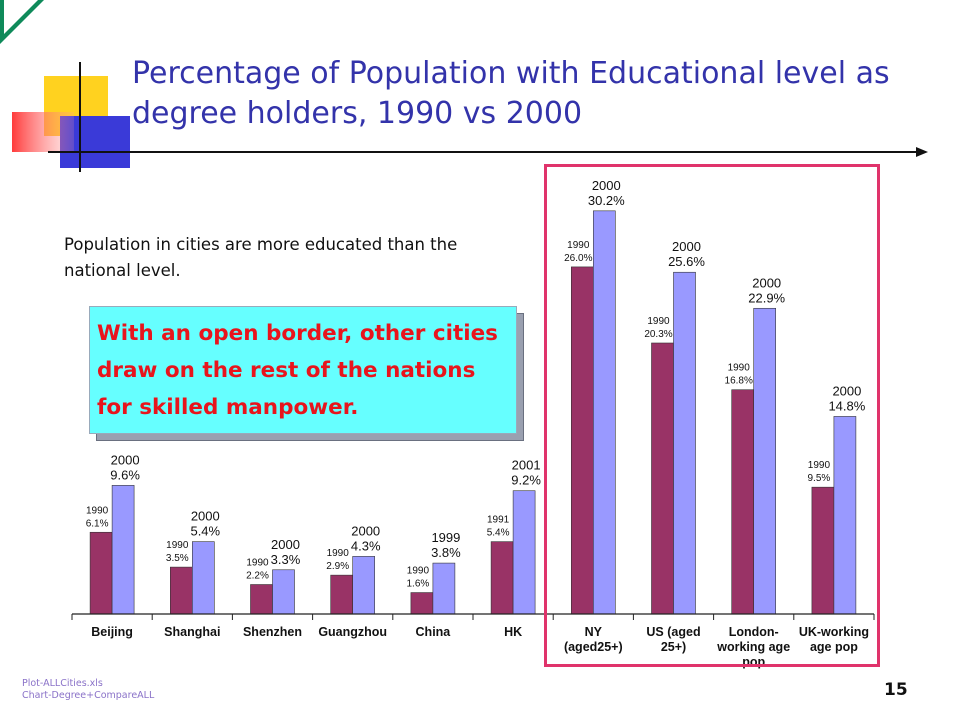 The width and height of the screenshot is (960, 720). I want to click on category-label-1: Shanghai, so click(192, 632).